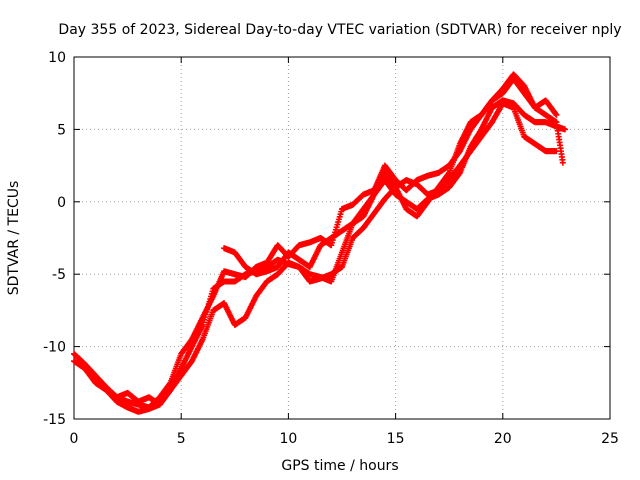  What do you see at coordinates (181, 439) in the screenshot?
I see `x-tick-label: 5` at bounding box center [181, 439].